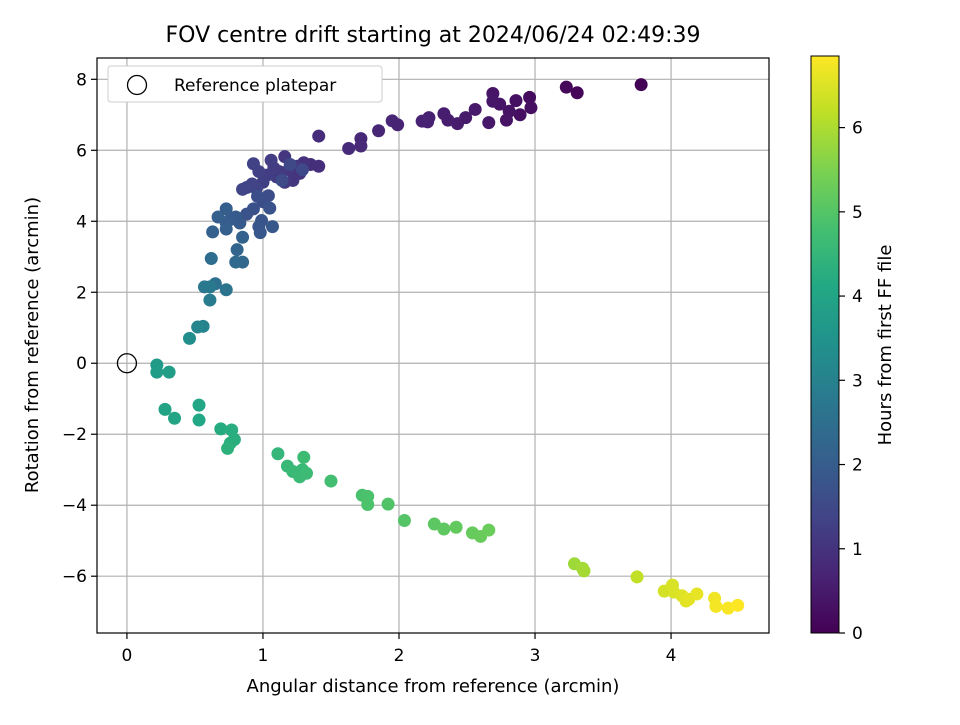 The image size is (960, 725). Describe the element at coordinates (81, 151) in the screenshot. I see `y-tick-label: 6` at that location.